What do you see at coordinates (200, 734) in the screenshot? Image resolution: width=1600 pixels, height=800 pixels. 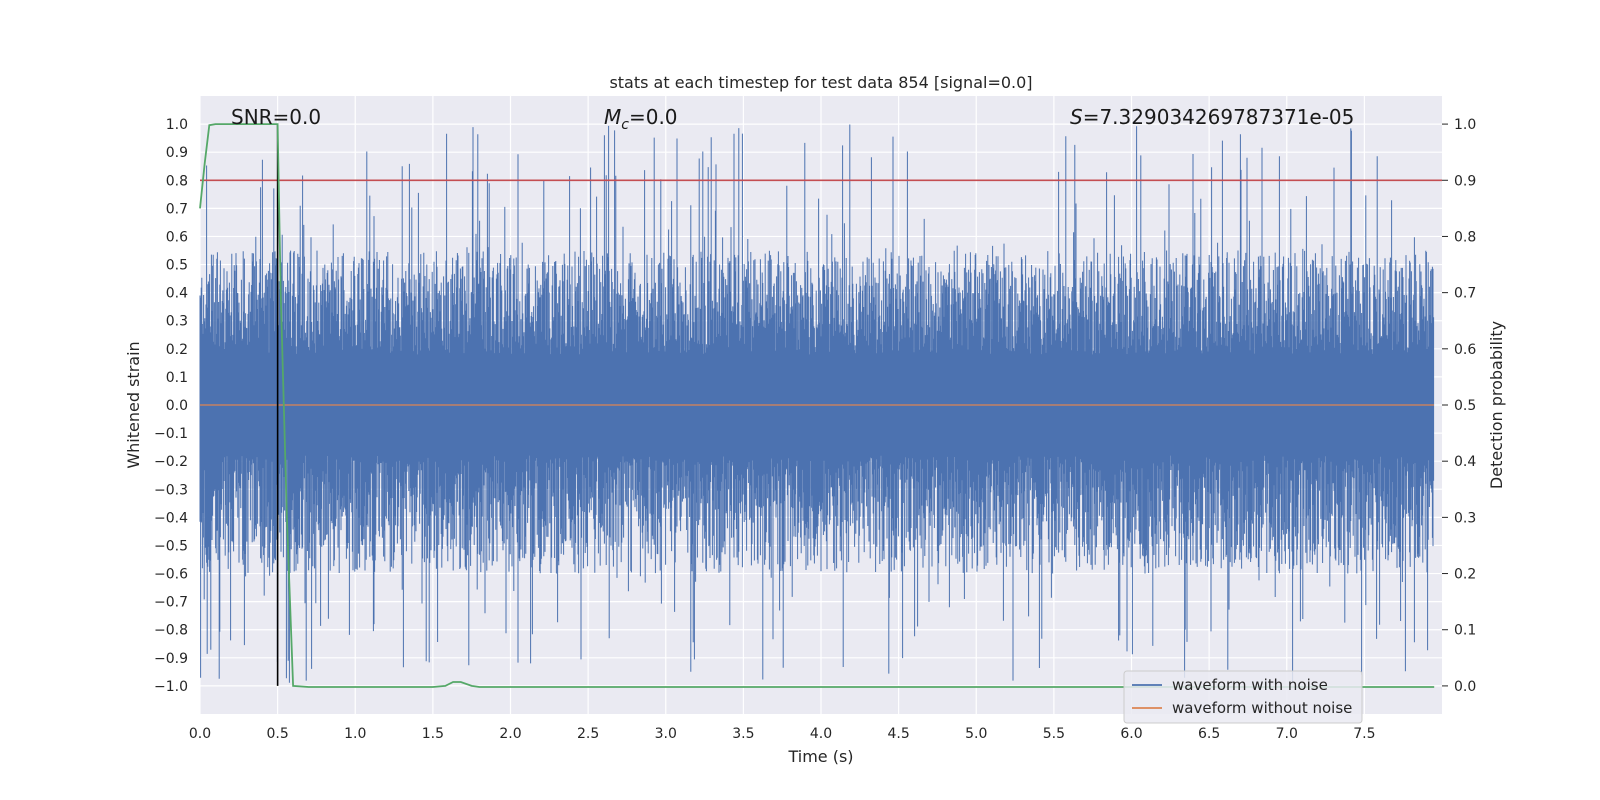 I see `x-tick-label: 0.0` at bounding box center [200, 734].